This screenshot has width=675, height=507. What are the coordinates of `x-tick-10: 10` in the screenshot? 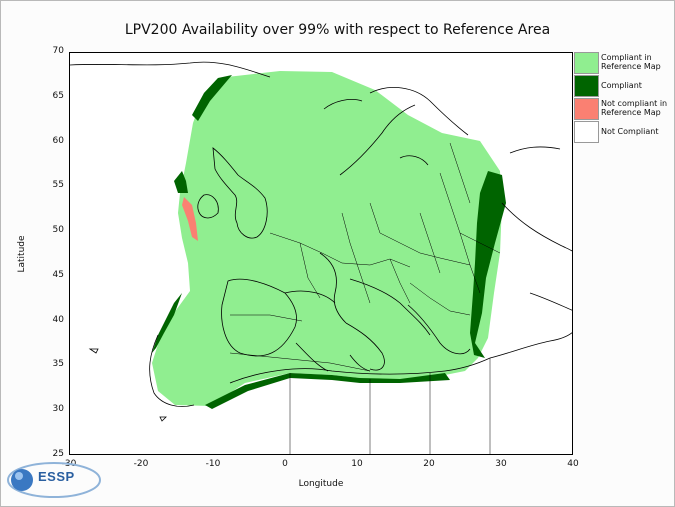 It's located at (357, 464).